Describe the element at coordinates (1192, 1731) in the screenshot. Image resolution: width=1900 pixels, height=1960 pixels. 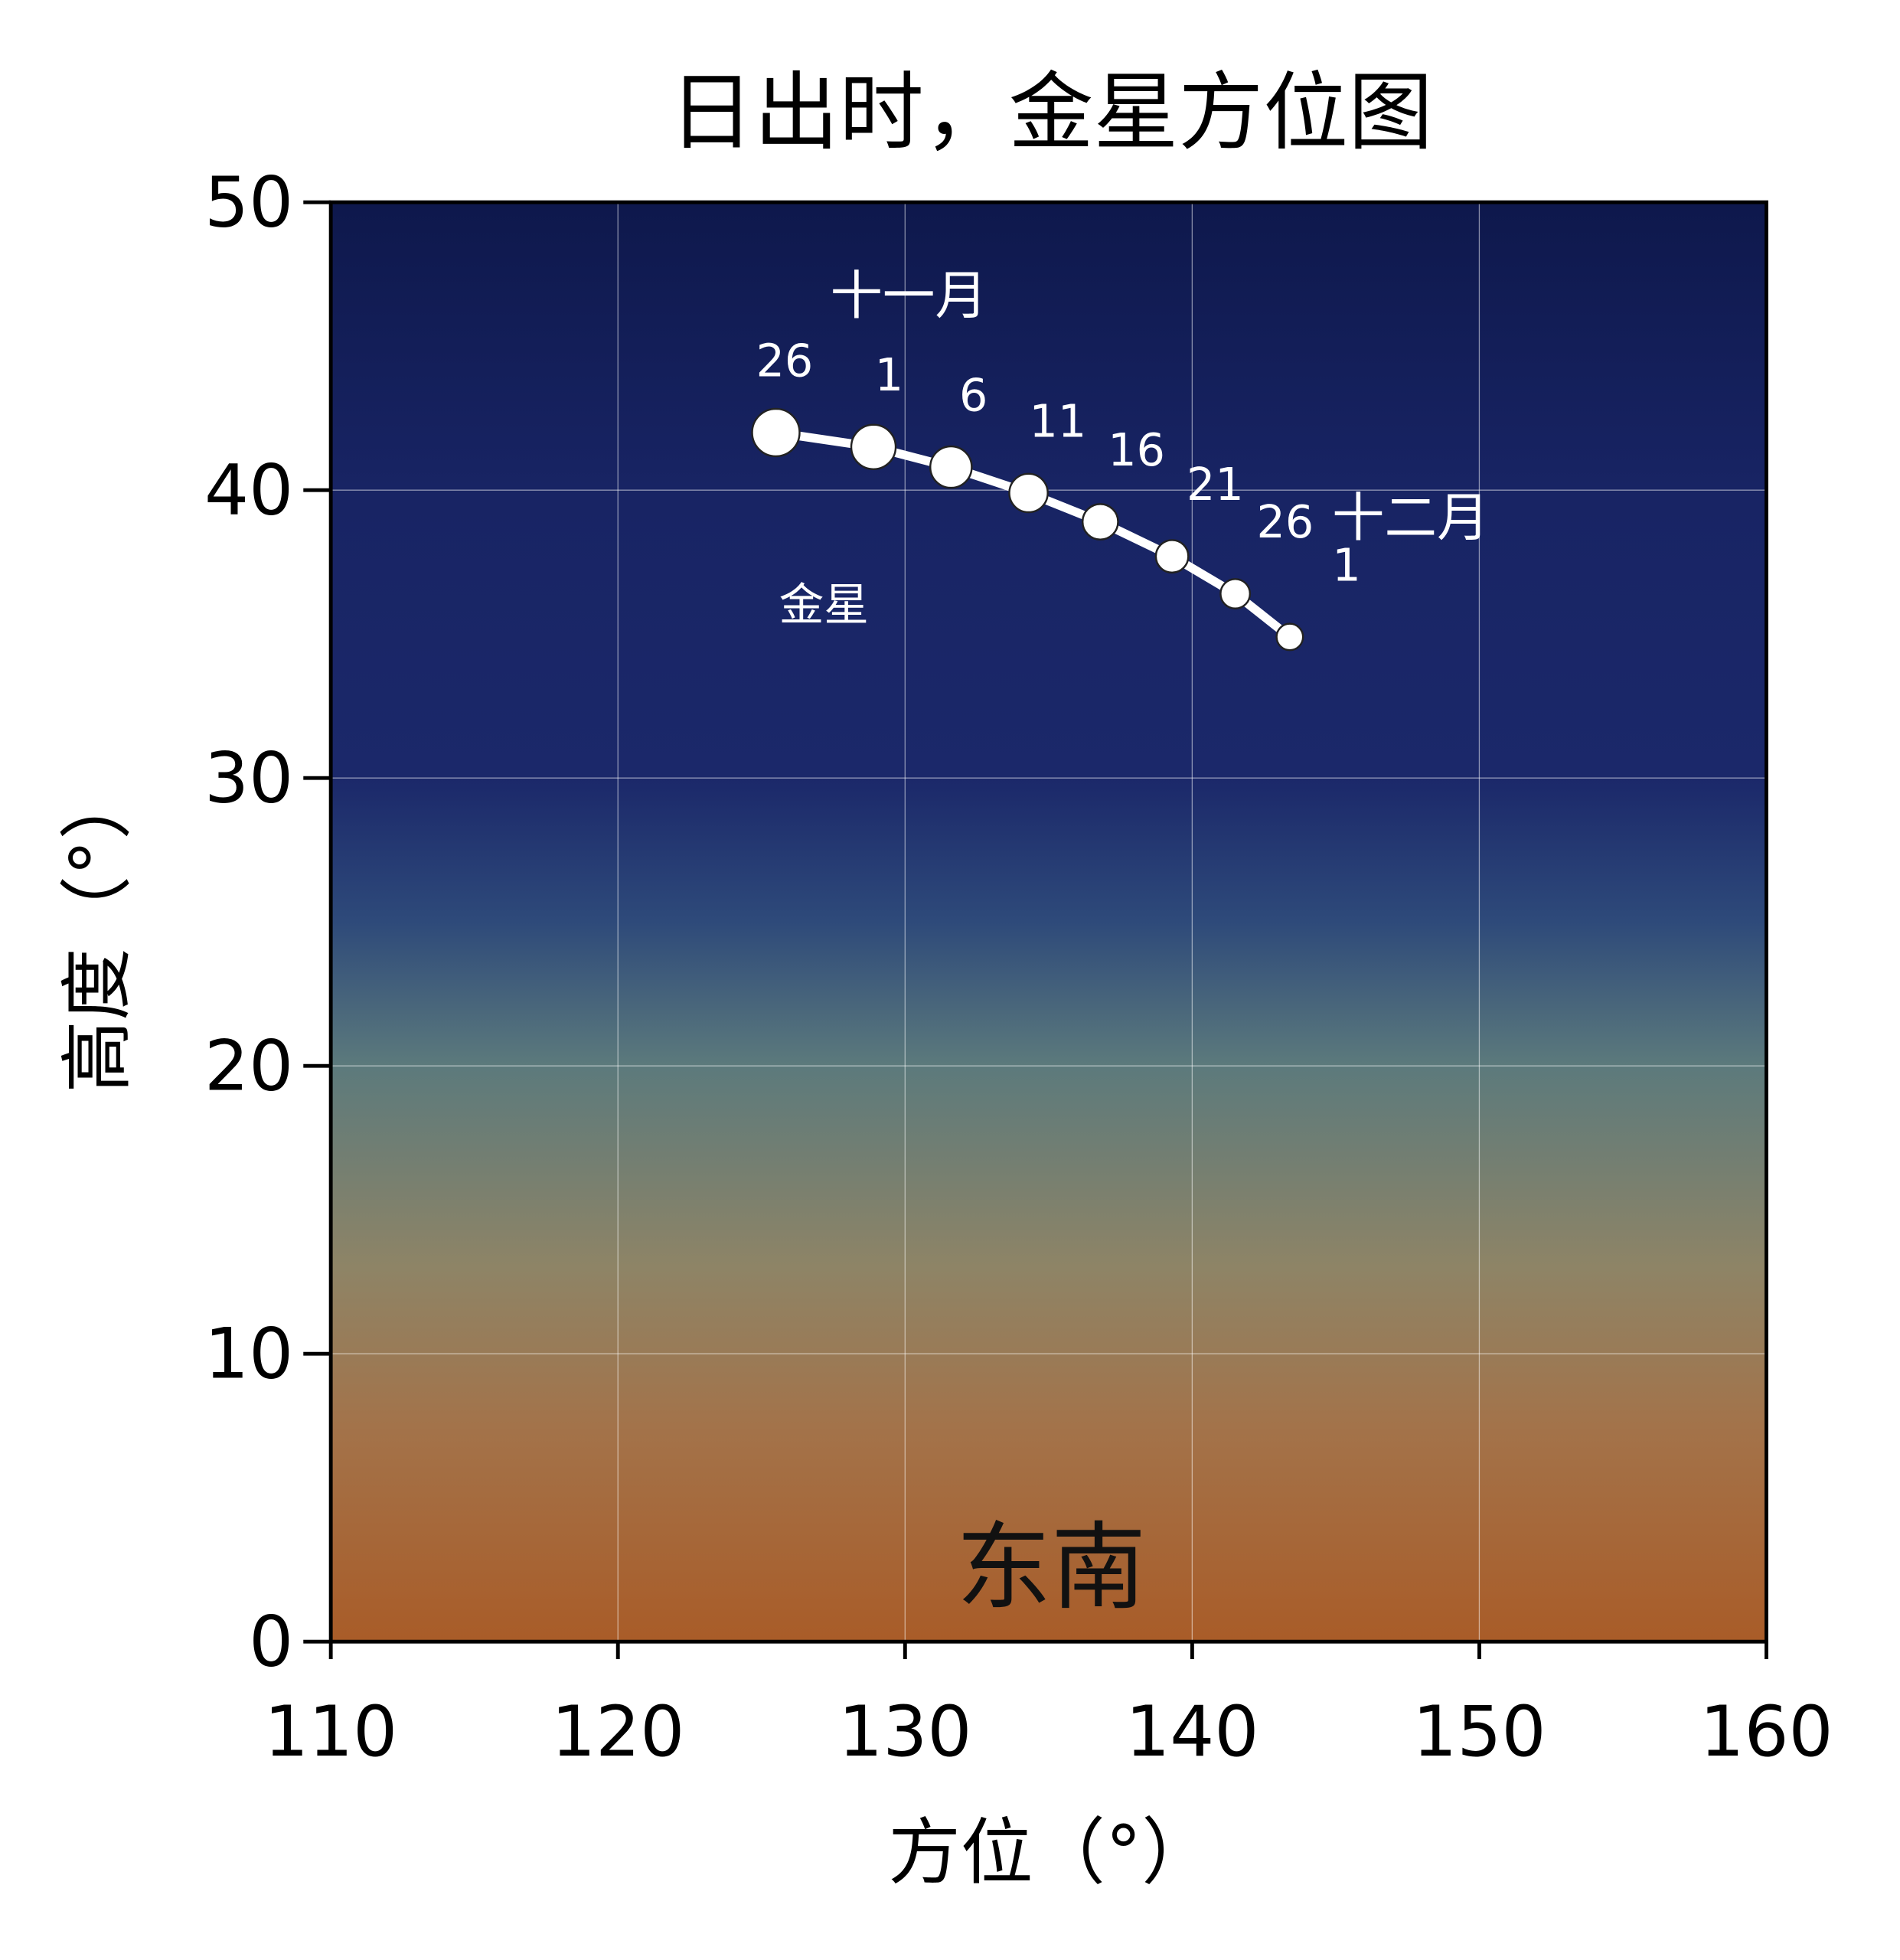
I see `x-tick-label: 140` at that location.